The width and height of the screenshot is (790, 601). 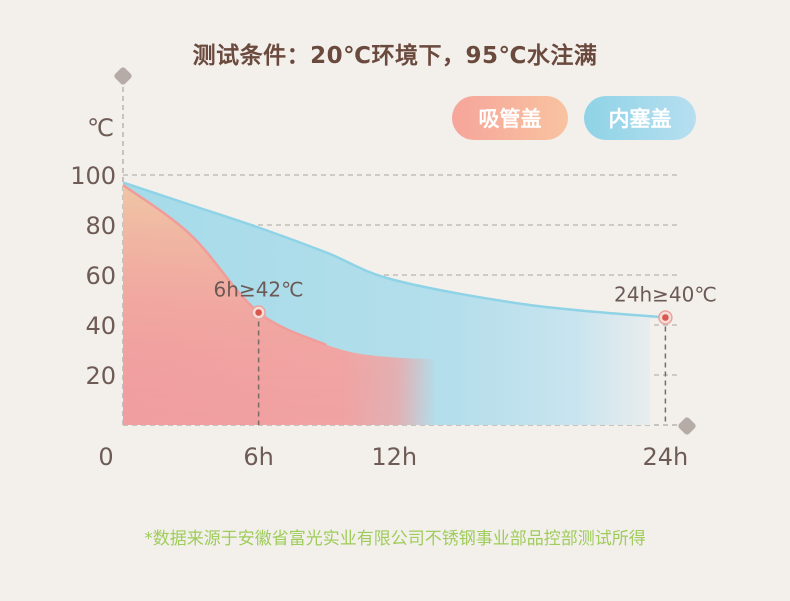 What do you see at coordinates (259, 290) in the screenshot?
I see `annotation-label-0: 6h≥42℃` at bounding box center [259, 290].